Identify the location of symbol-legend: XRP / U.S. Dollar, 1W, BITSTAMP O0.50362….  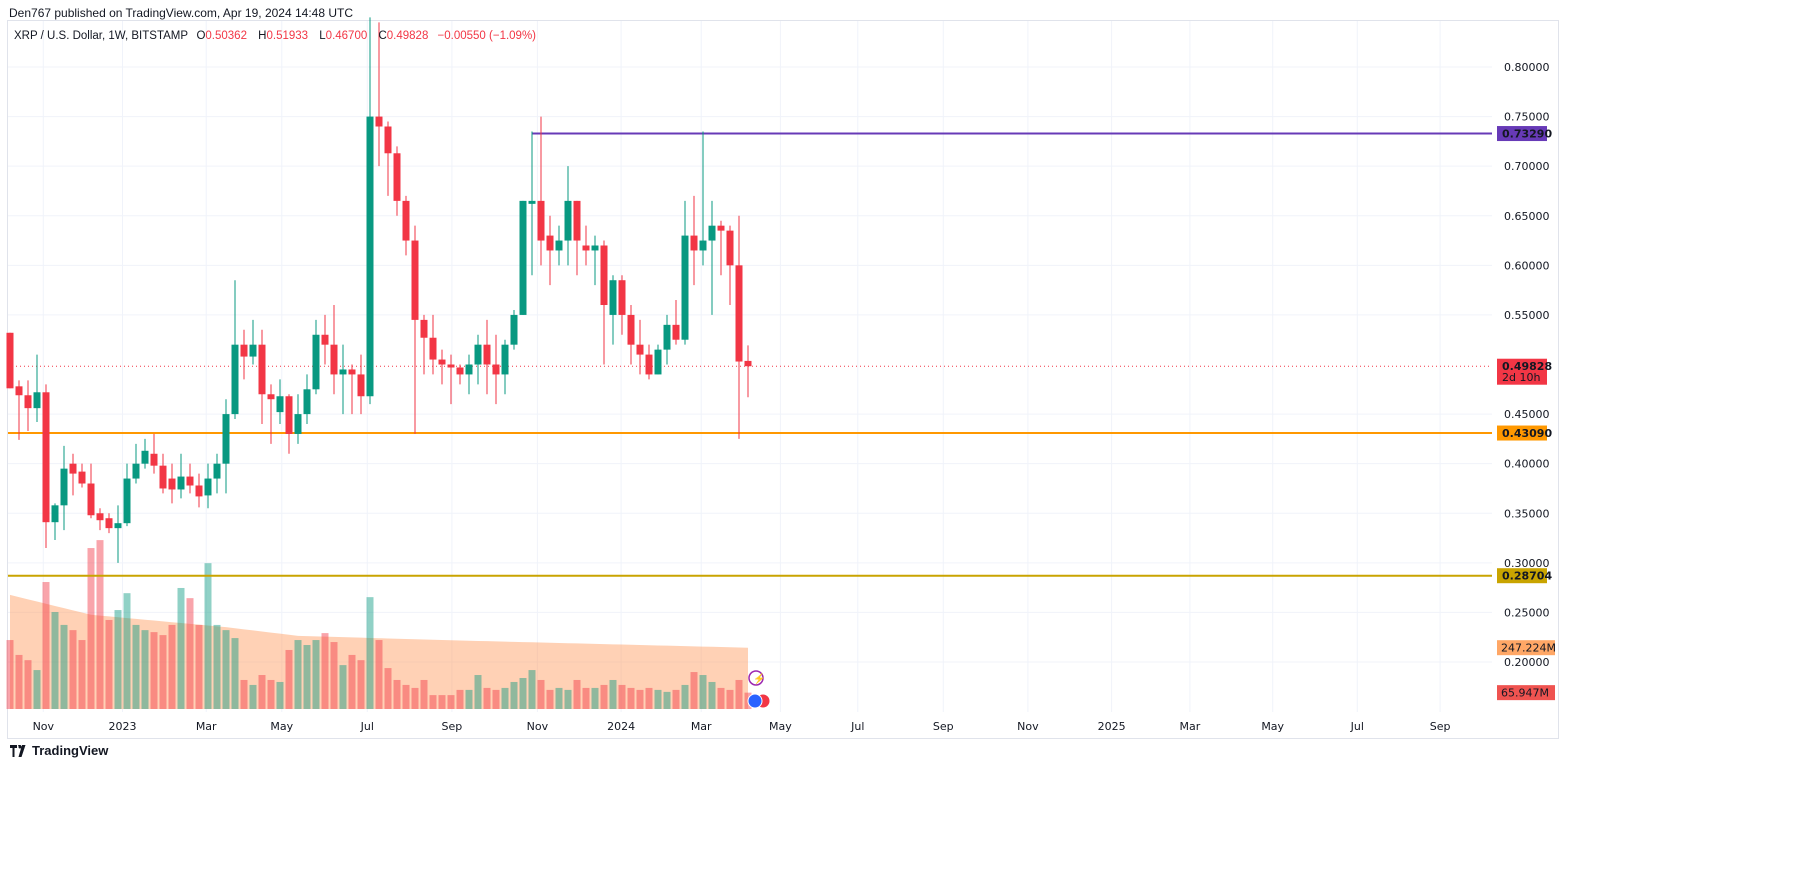
(278, 36).